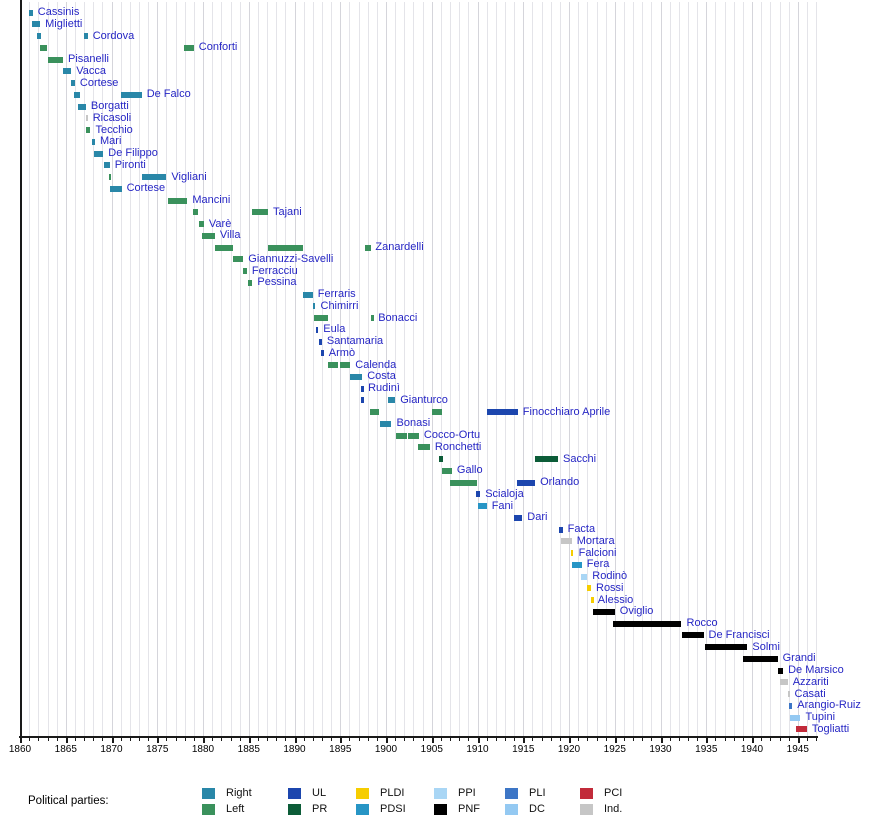 The image size is (890, 822). Describe the element at coordinates (739, 634) in the screenshot. I see `minister-label: De Francisci` at that location.